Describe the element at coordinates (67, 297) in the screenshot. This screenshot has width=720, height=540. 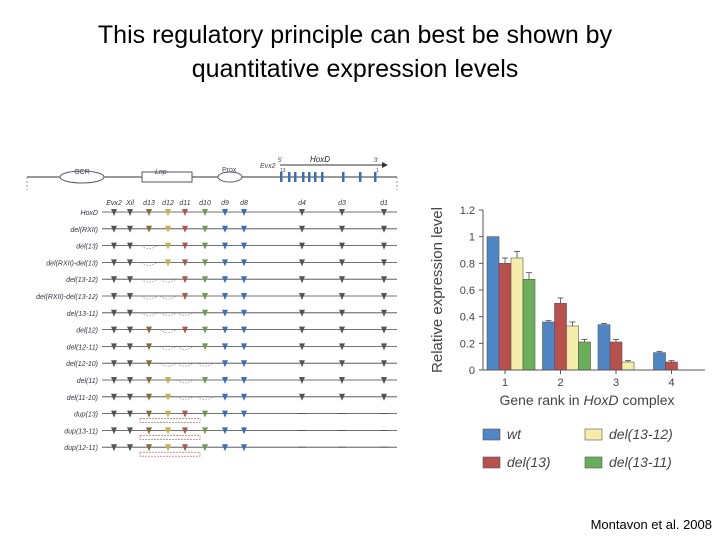
I see `row-label: del(RXII)-del(13-12)` at that location.